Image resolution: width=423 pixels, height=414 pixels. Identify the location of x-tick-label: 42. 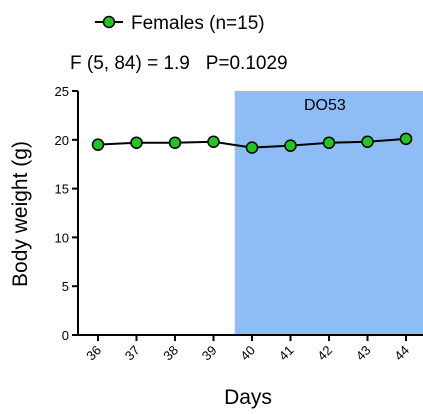
(324, 353).